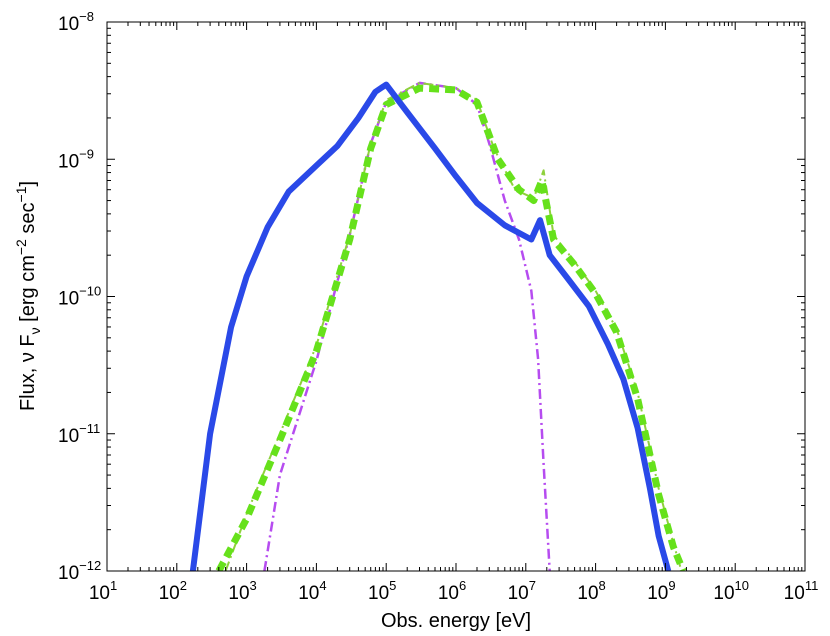 This screenshot has width=830, height=636. Describe the element at coordinates (113, 585) in the screenshot. I see `x-tick-exp: 1` at that location.